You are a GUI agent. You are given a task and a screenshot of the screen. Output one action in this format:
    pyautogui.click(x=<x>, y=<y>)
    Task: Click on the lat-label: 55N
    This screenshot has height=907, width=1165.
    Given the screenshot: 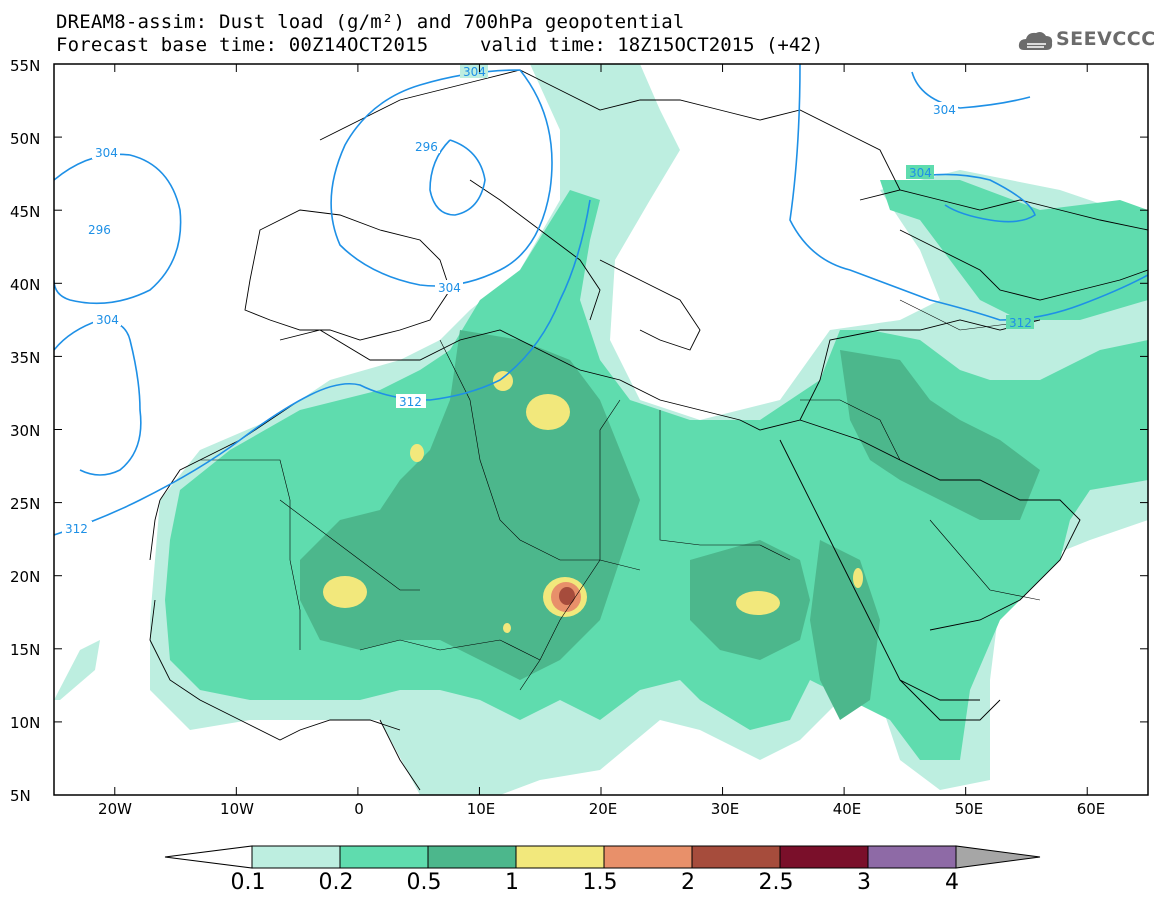 What is the action you would take?
    pyautogui.click(x=25, y=66)
    